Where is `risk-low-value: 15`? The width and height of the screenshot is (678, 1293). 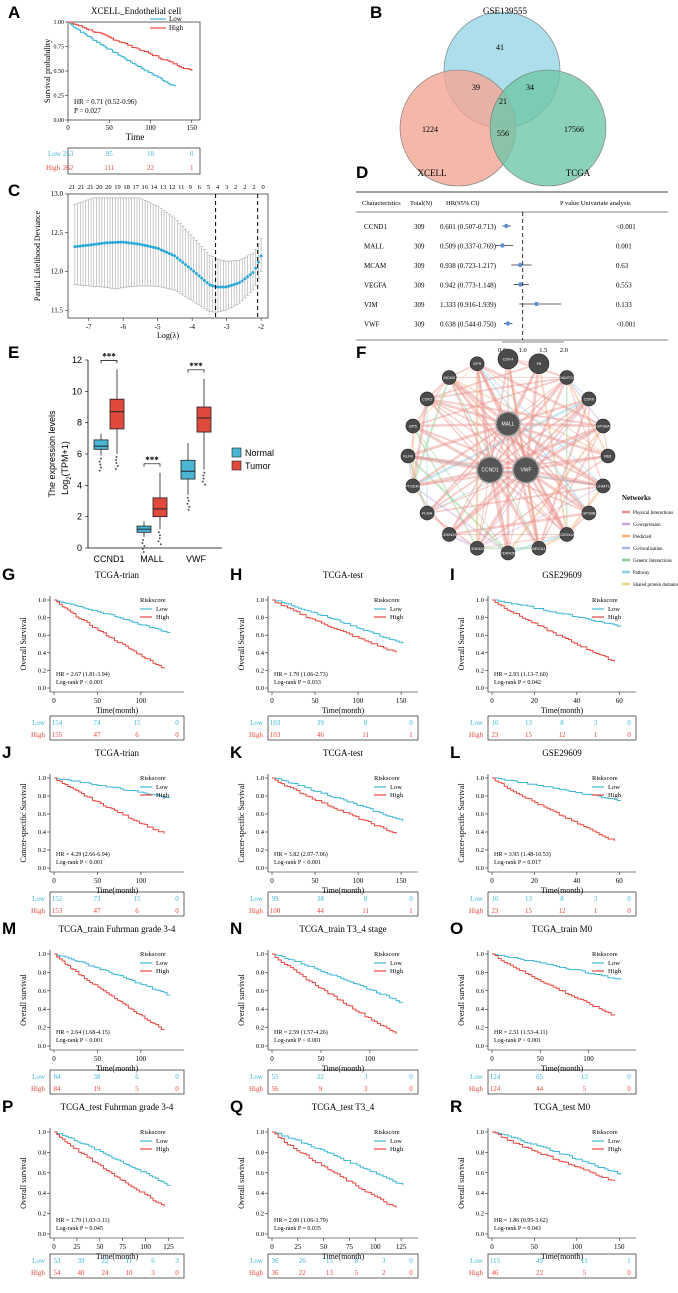
risk-low-value: 15 is located at coordinates (138, 899).